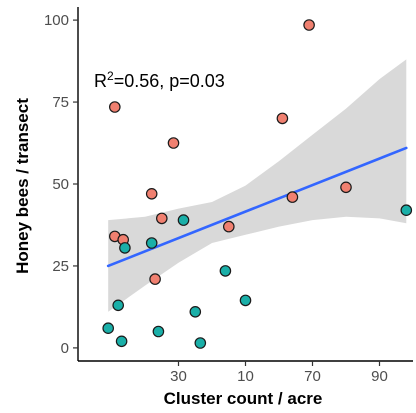 Image resolution: width=416 pixels, height=413 pixels. I want to click on x-tick-label: 10, so click(245, 376).